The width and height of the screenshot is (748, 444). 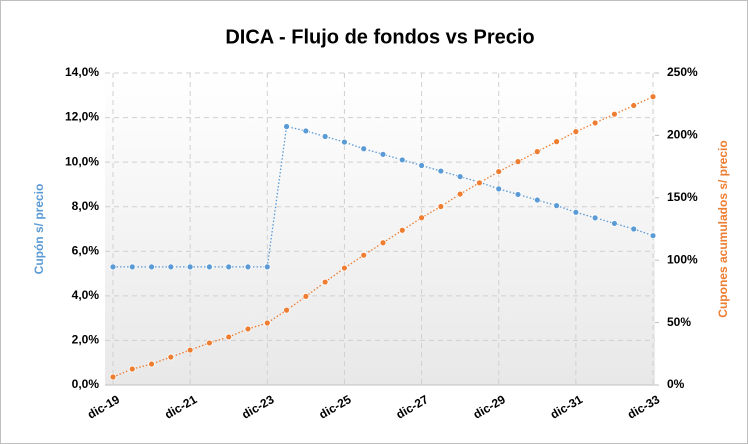 I want to click on y-axis-label: Cupón s/ precio, so click(x=39, y=229).